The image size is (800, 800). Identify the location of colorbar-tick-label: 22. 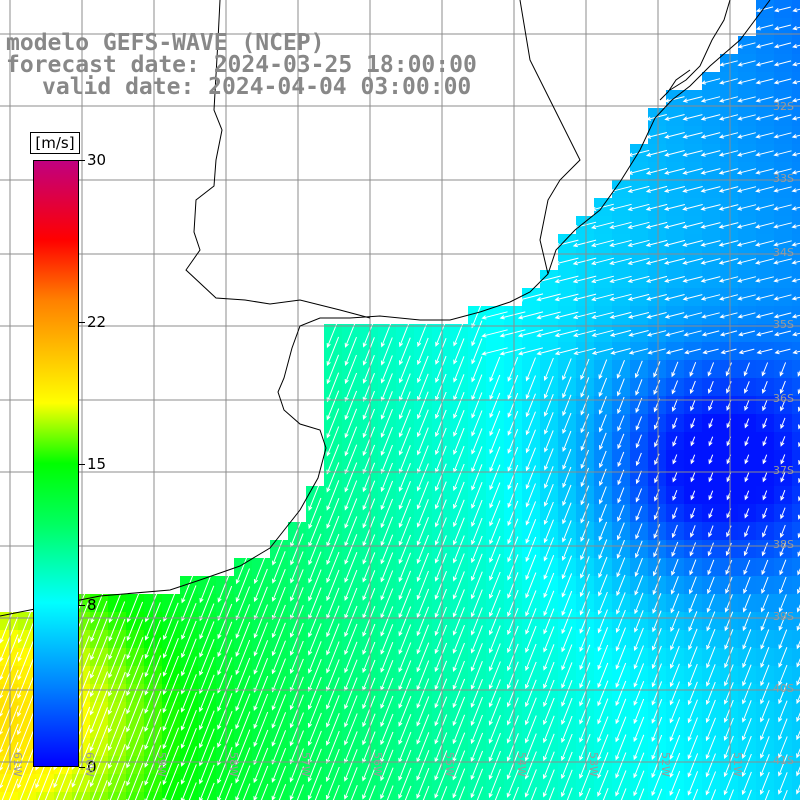
(97, 321).